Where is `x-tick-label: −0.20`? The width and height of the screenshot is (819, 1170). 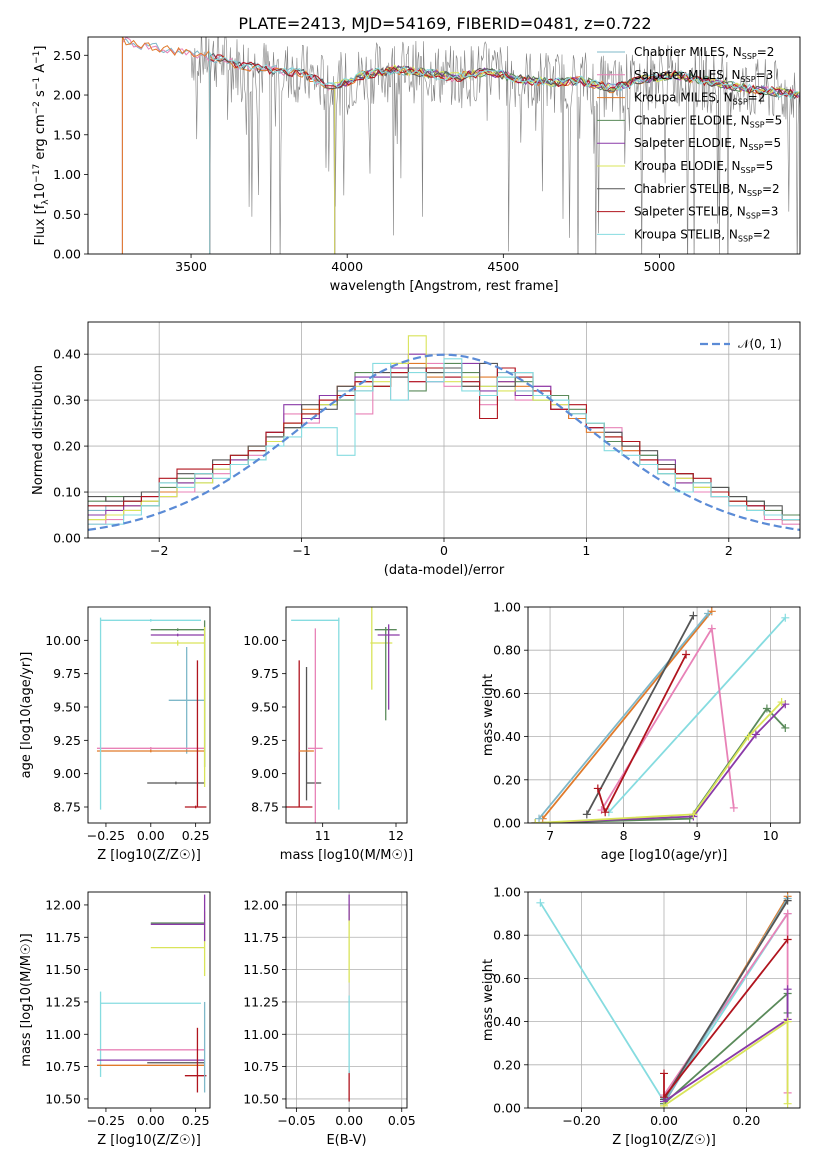 x-tick-label: −0.20 is located at coordinates (581, 1120).